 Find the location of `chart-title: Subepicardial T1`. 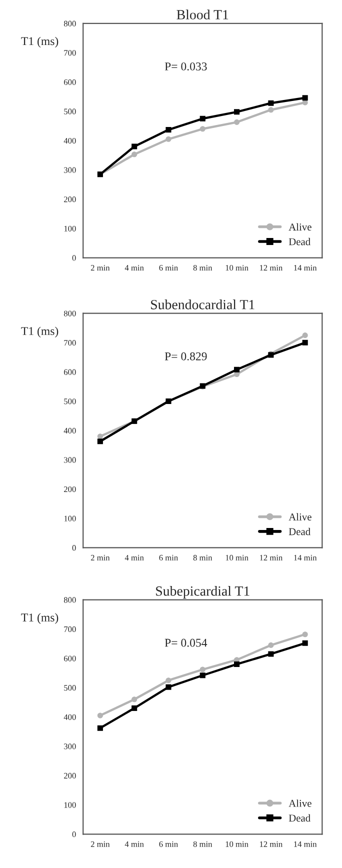

chart-title: Subepicardial T1 is located at coordinates (203, 592).